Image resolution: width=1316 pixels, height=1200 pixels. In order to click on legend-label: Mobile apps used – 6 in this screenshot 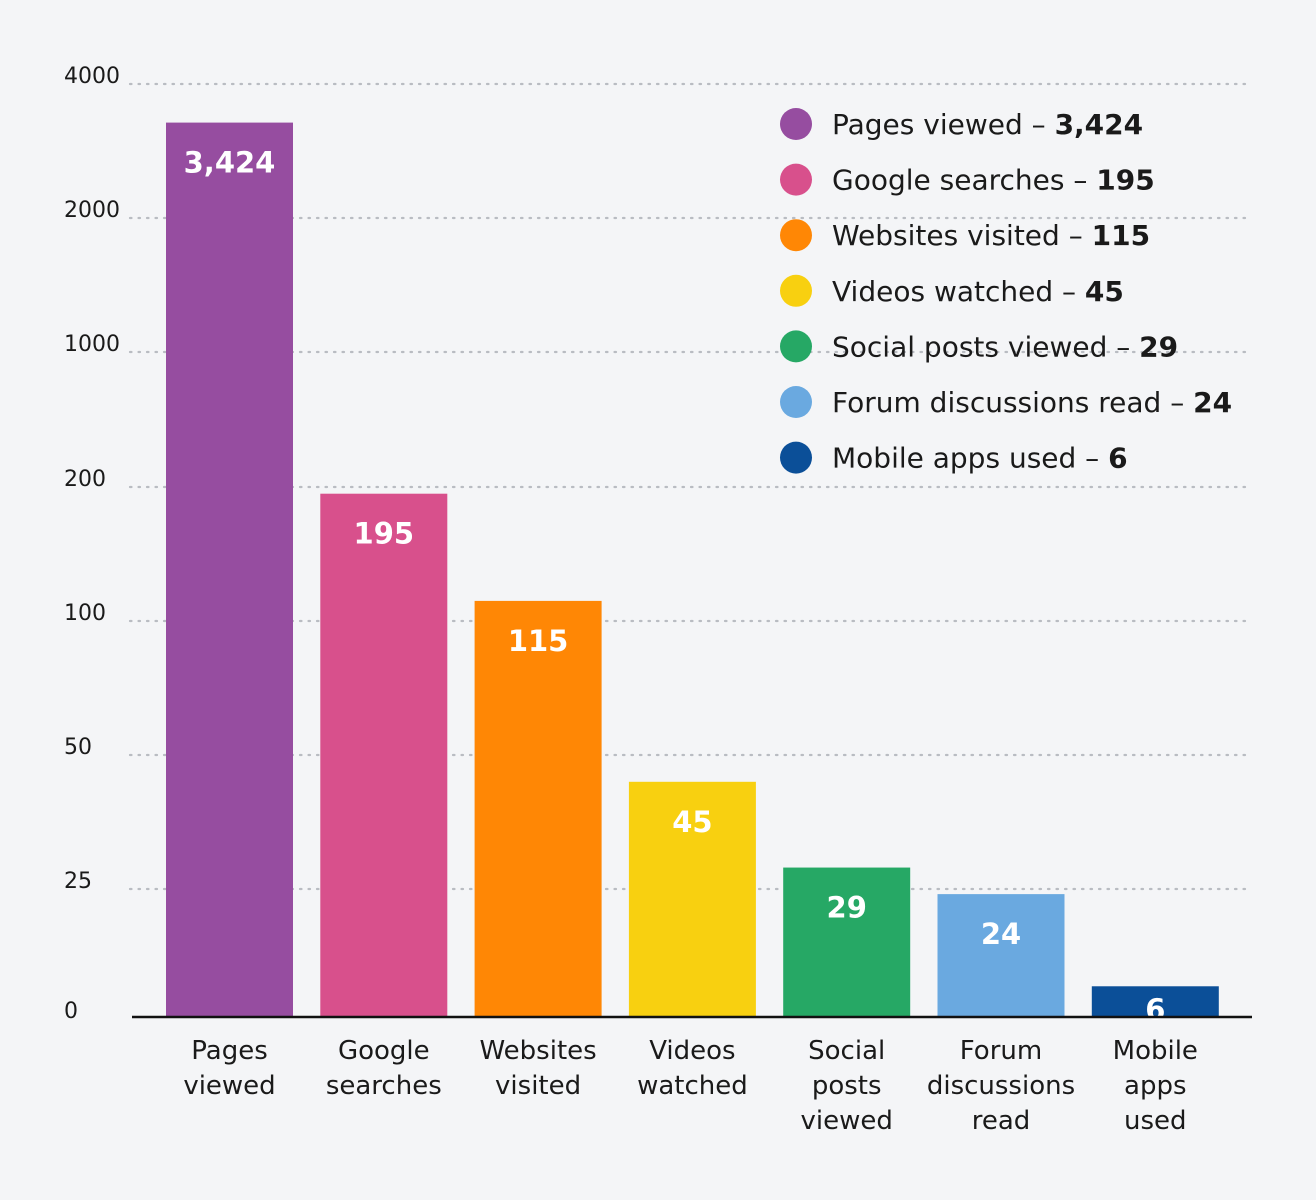, I will do `click(980, 458)`.